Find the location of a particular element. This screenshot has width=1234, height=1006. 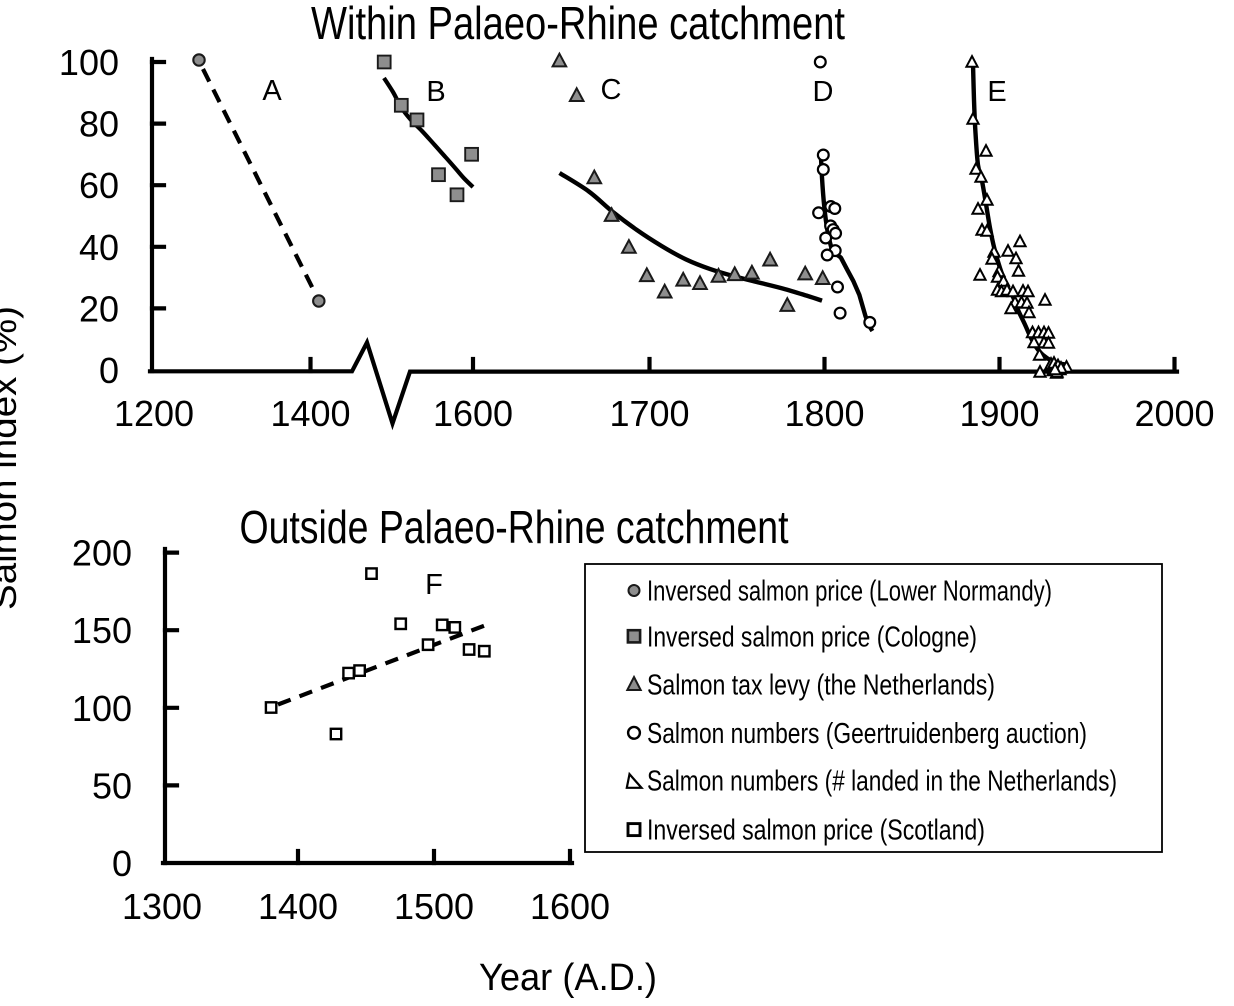

svg-text: 1900 is located at coordinates (999, 413).